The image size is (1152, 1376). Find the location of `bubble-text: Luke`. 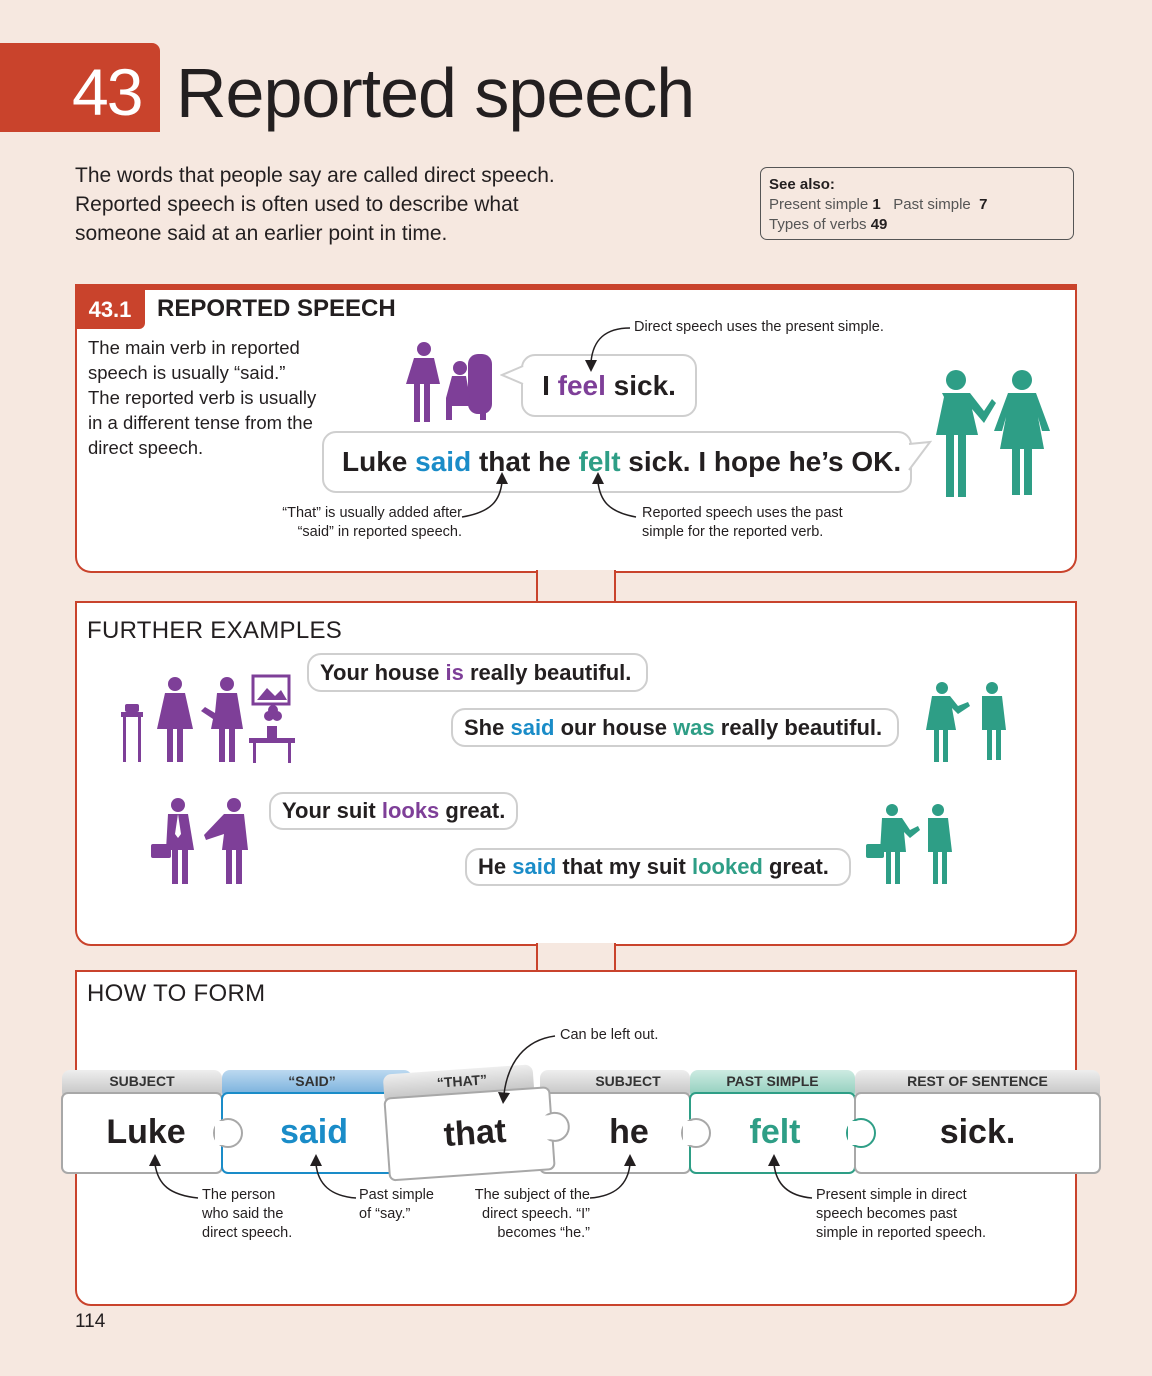

bubble-text: Luke is located at coordinates (379, 461).